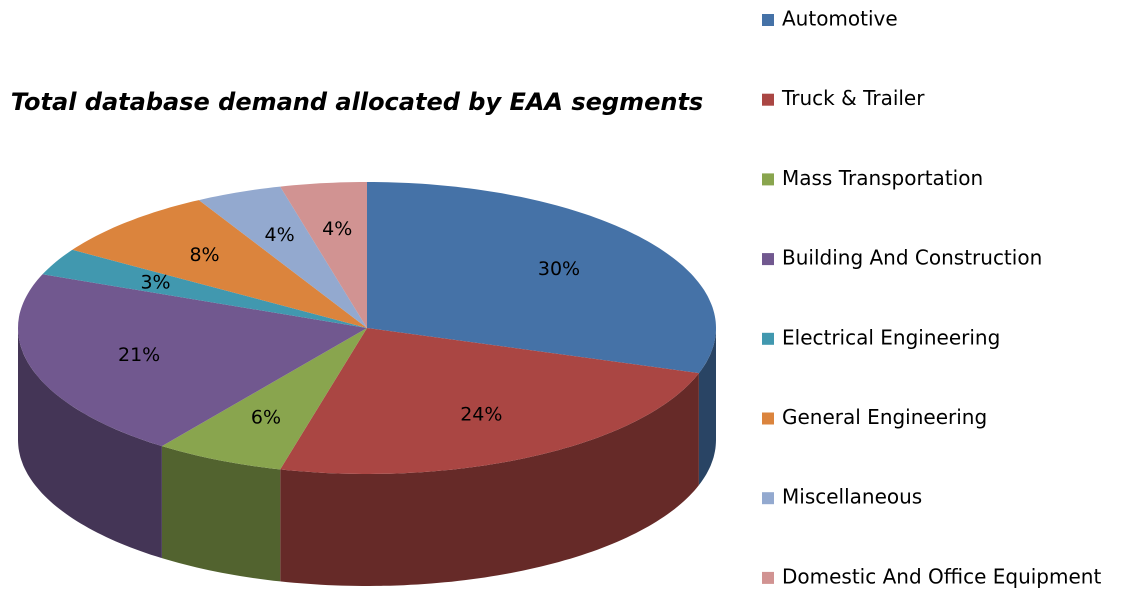 This screenshot has height=592, width=1135. What do you see at coordinates (481, 414) in the screenshot?
I see `data-label: 24%` at bounding box center [481, 414].